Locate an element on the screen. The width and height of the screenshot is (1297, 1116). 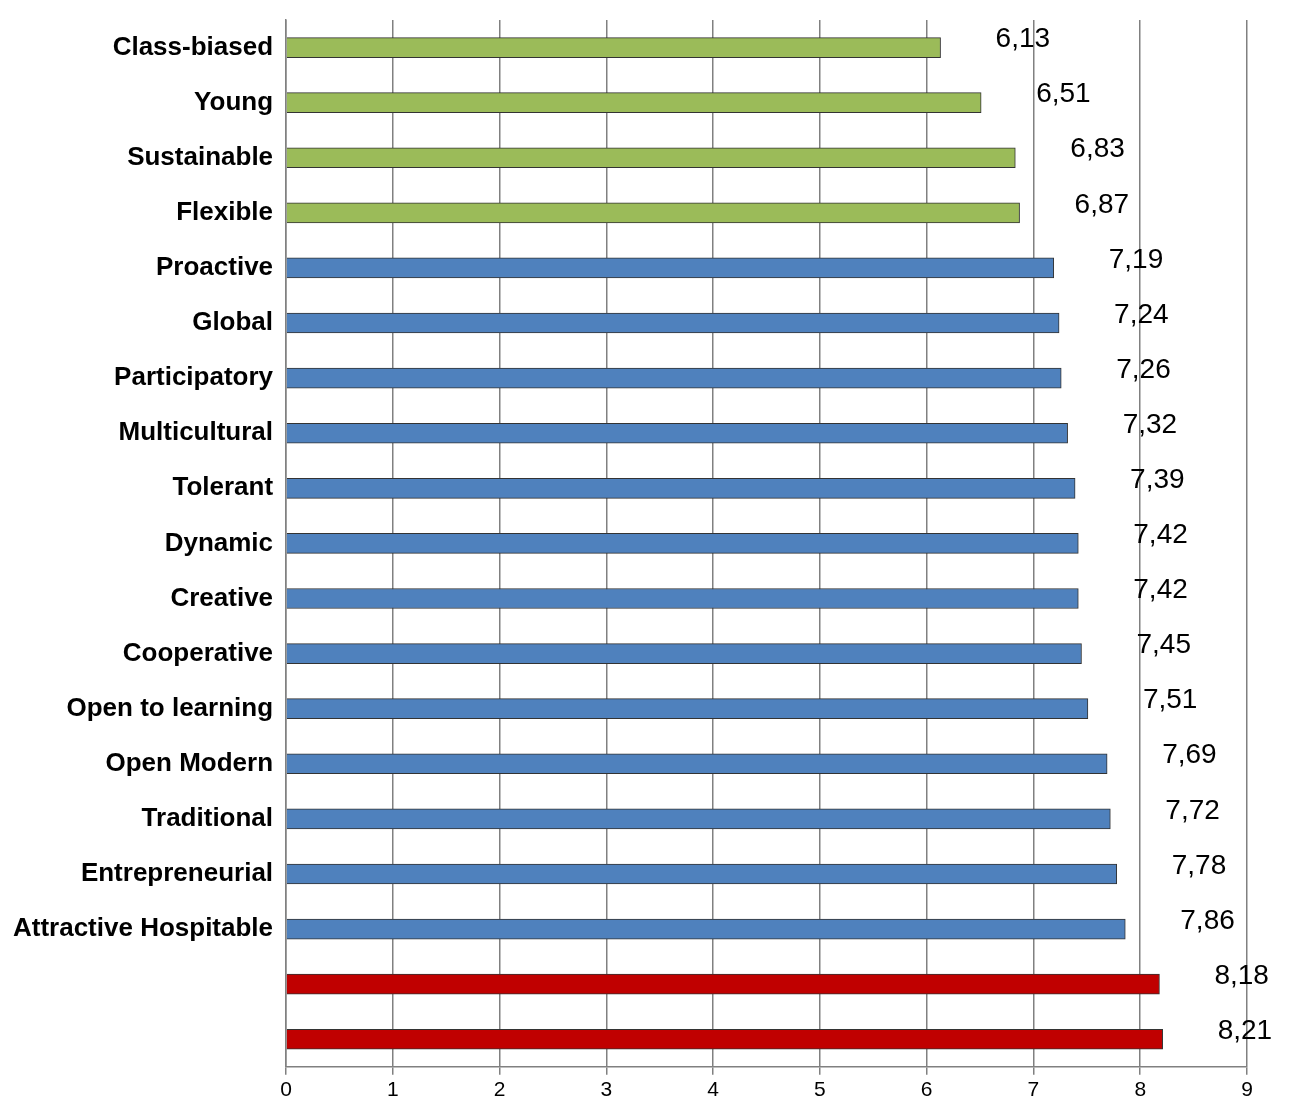
data-label: 7,69 is located at coordinates (1189, 754).